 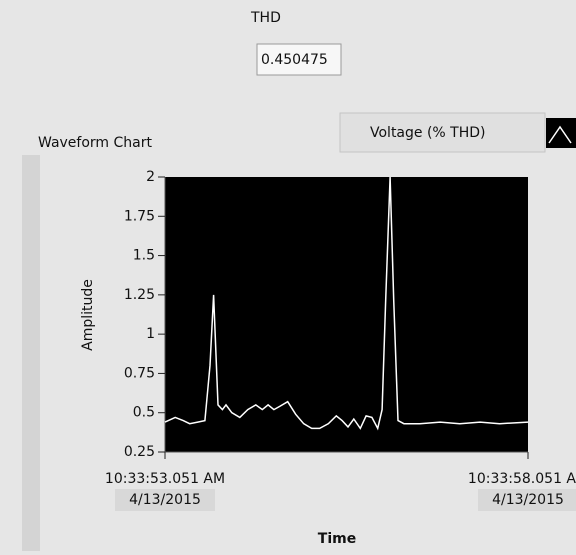 What do you see at coordinates (88, 315) in the screenshot?
I see `y-axis-label: Amplitude` at bounding box center [88, 315].